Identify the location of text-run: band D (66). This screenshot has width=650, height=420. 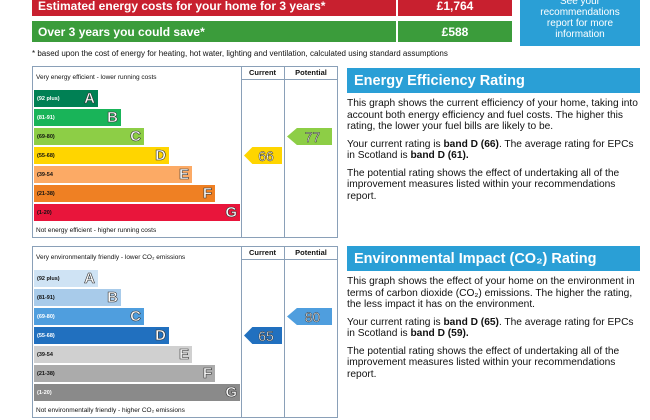
(471, 144).